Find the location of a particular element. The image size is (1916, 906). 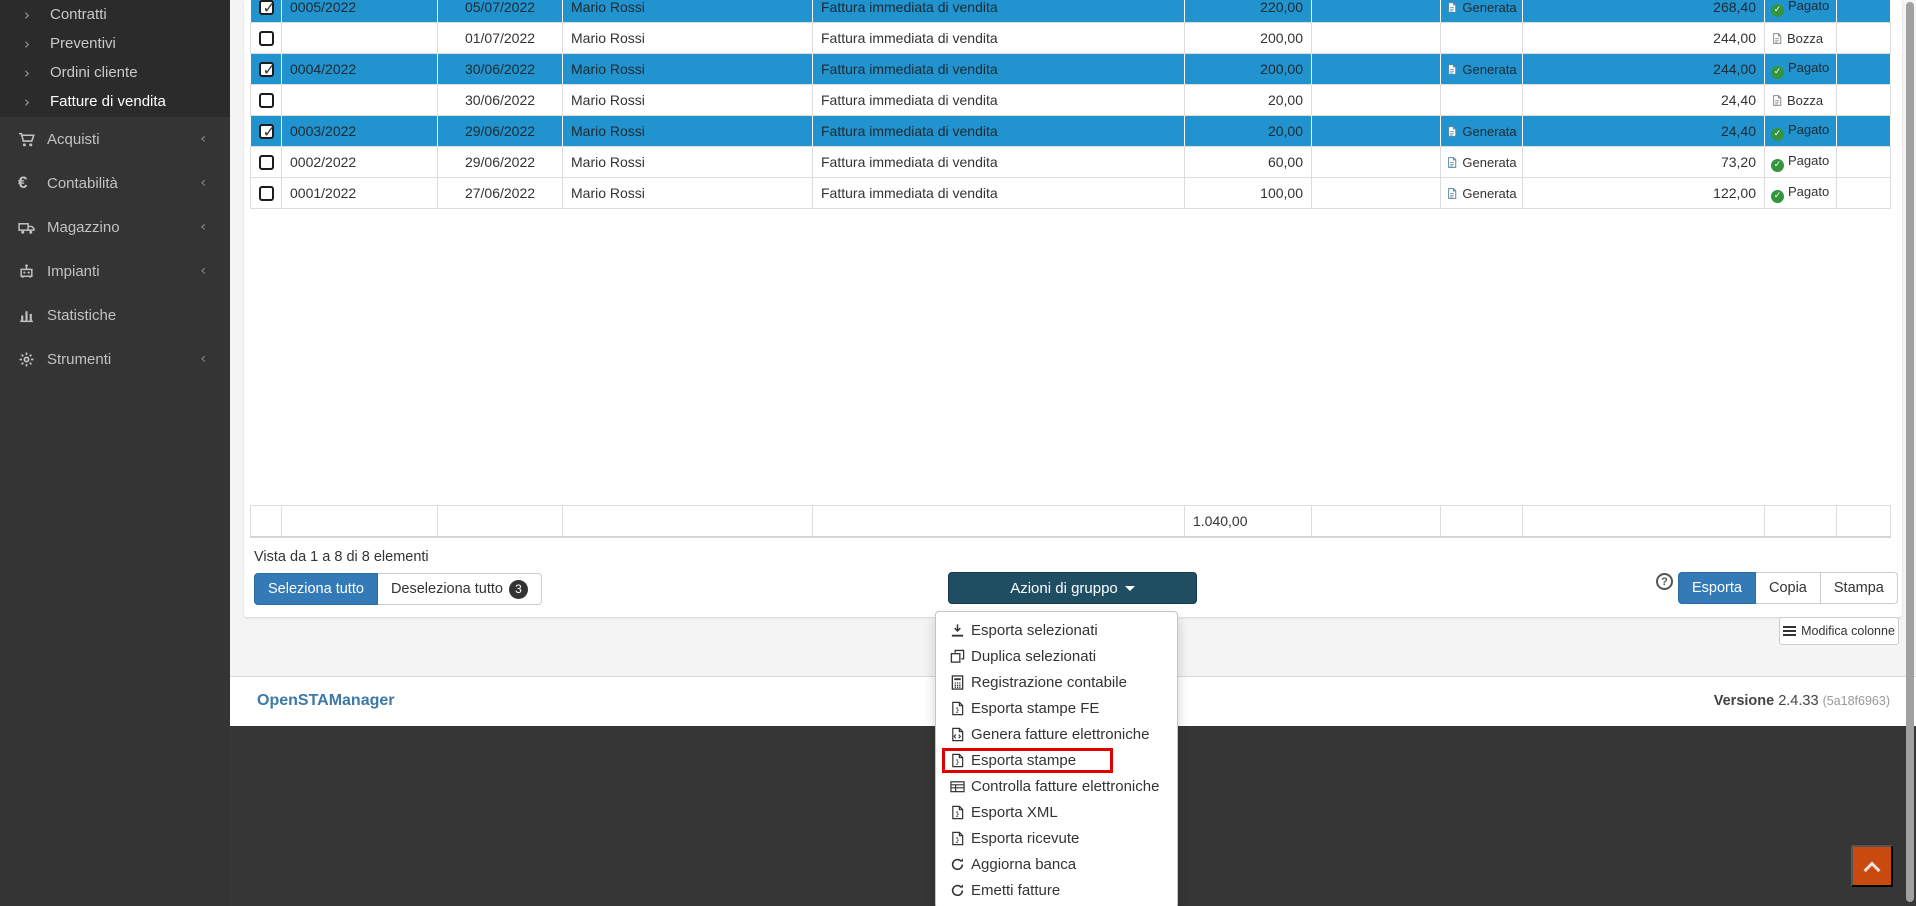

table-icon is located at coordinates (957, 786).